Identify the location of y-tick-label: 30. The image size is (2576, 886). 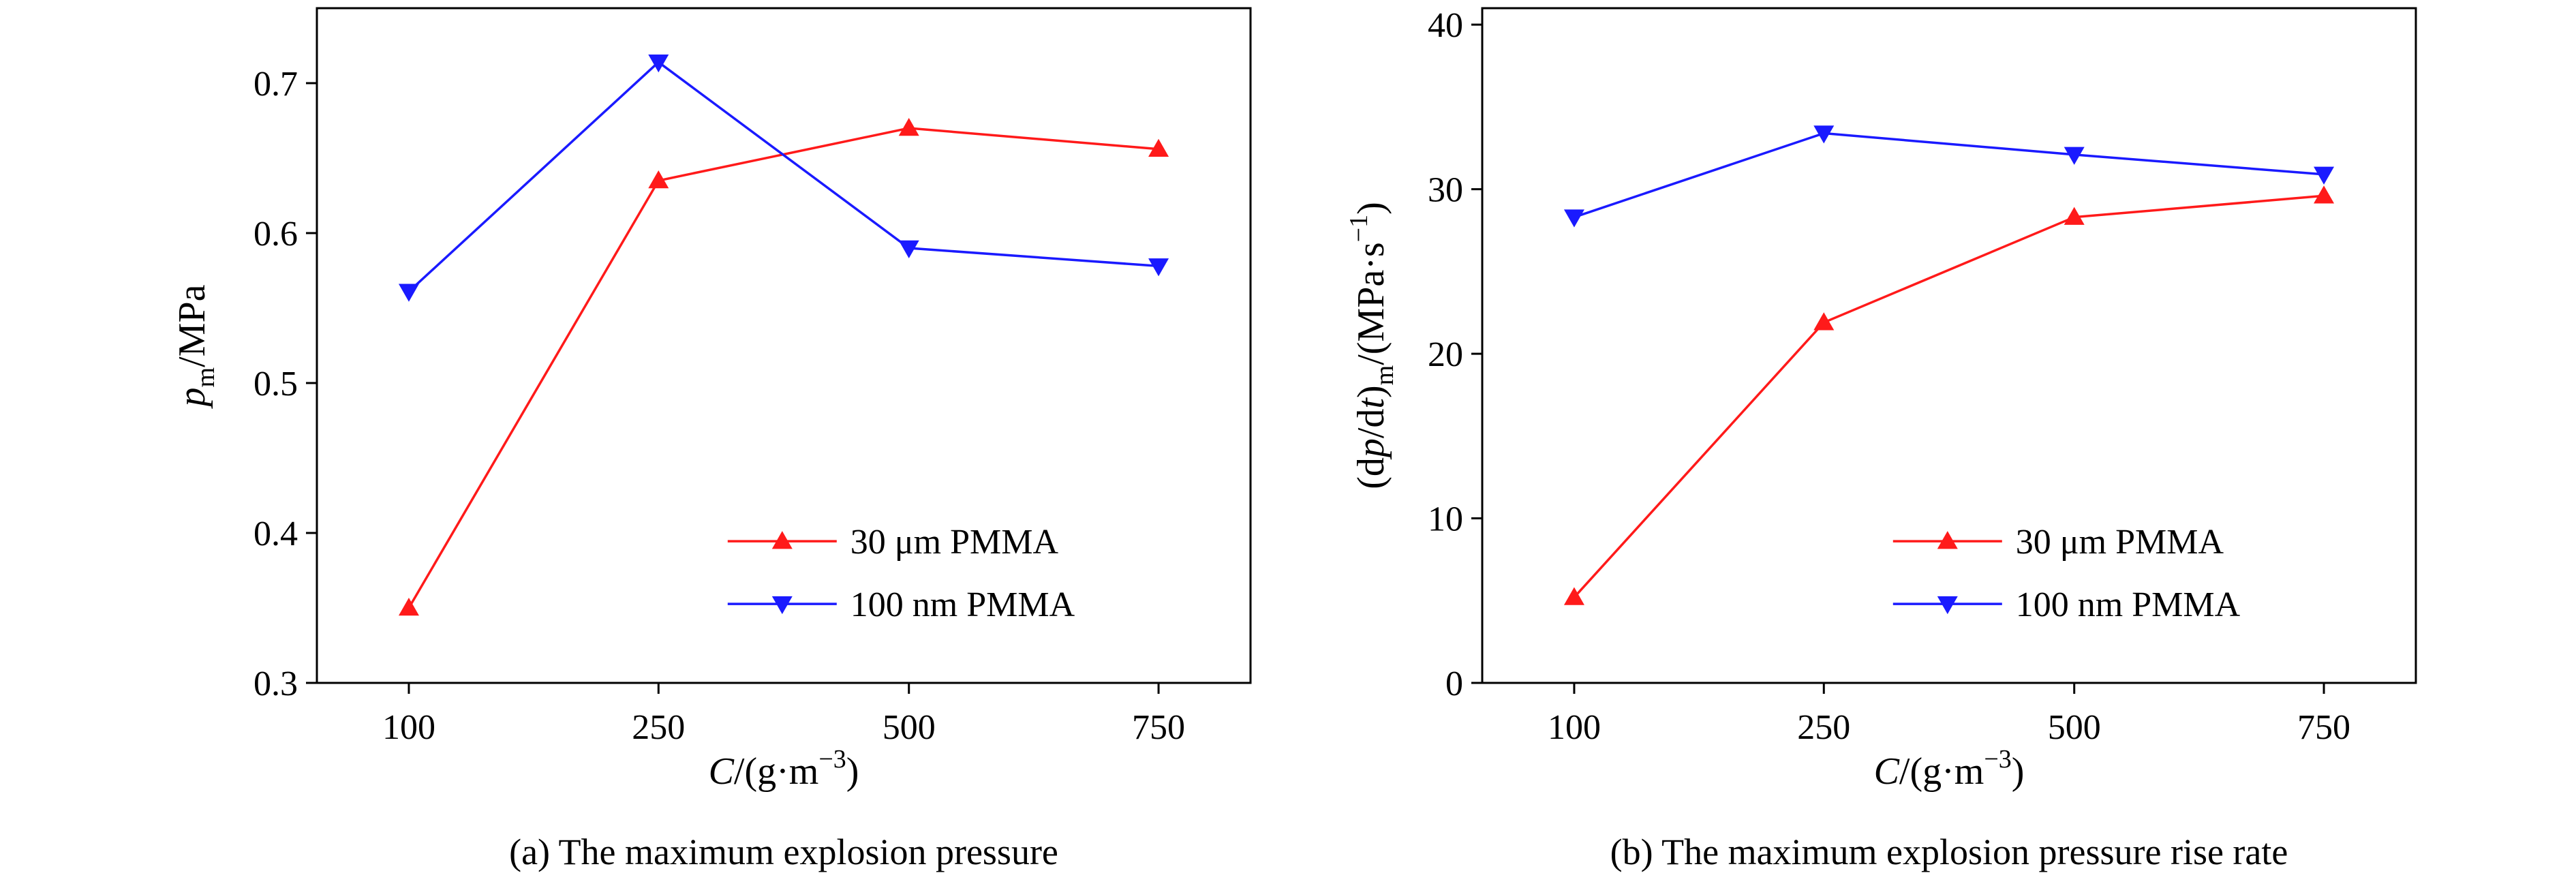
(1445, 190).